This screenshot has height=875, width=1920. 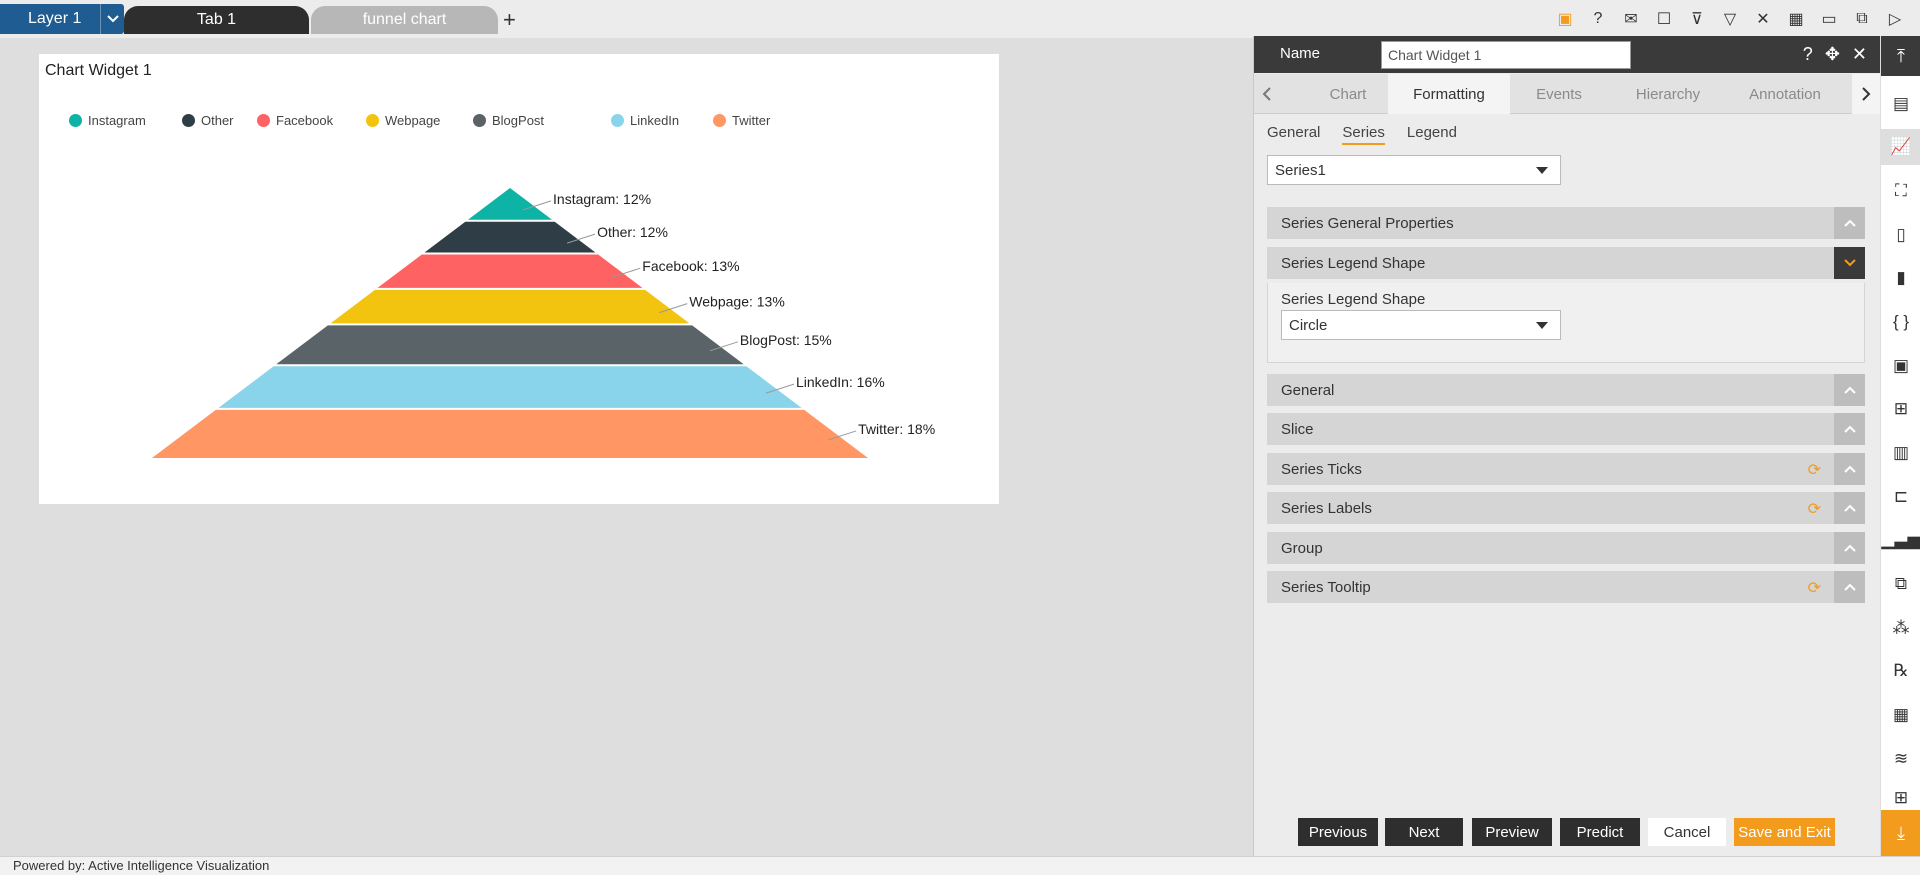 I want to click on layers-icon: ≋, so click(x=1901, y=758).